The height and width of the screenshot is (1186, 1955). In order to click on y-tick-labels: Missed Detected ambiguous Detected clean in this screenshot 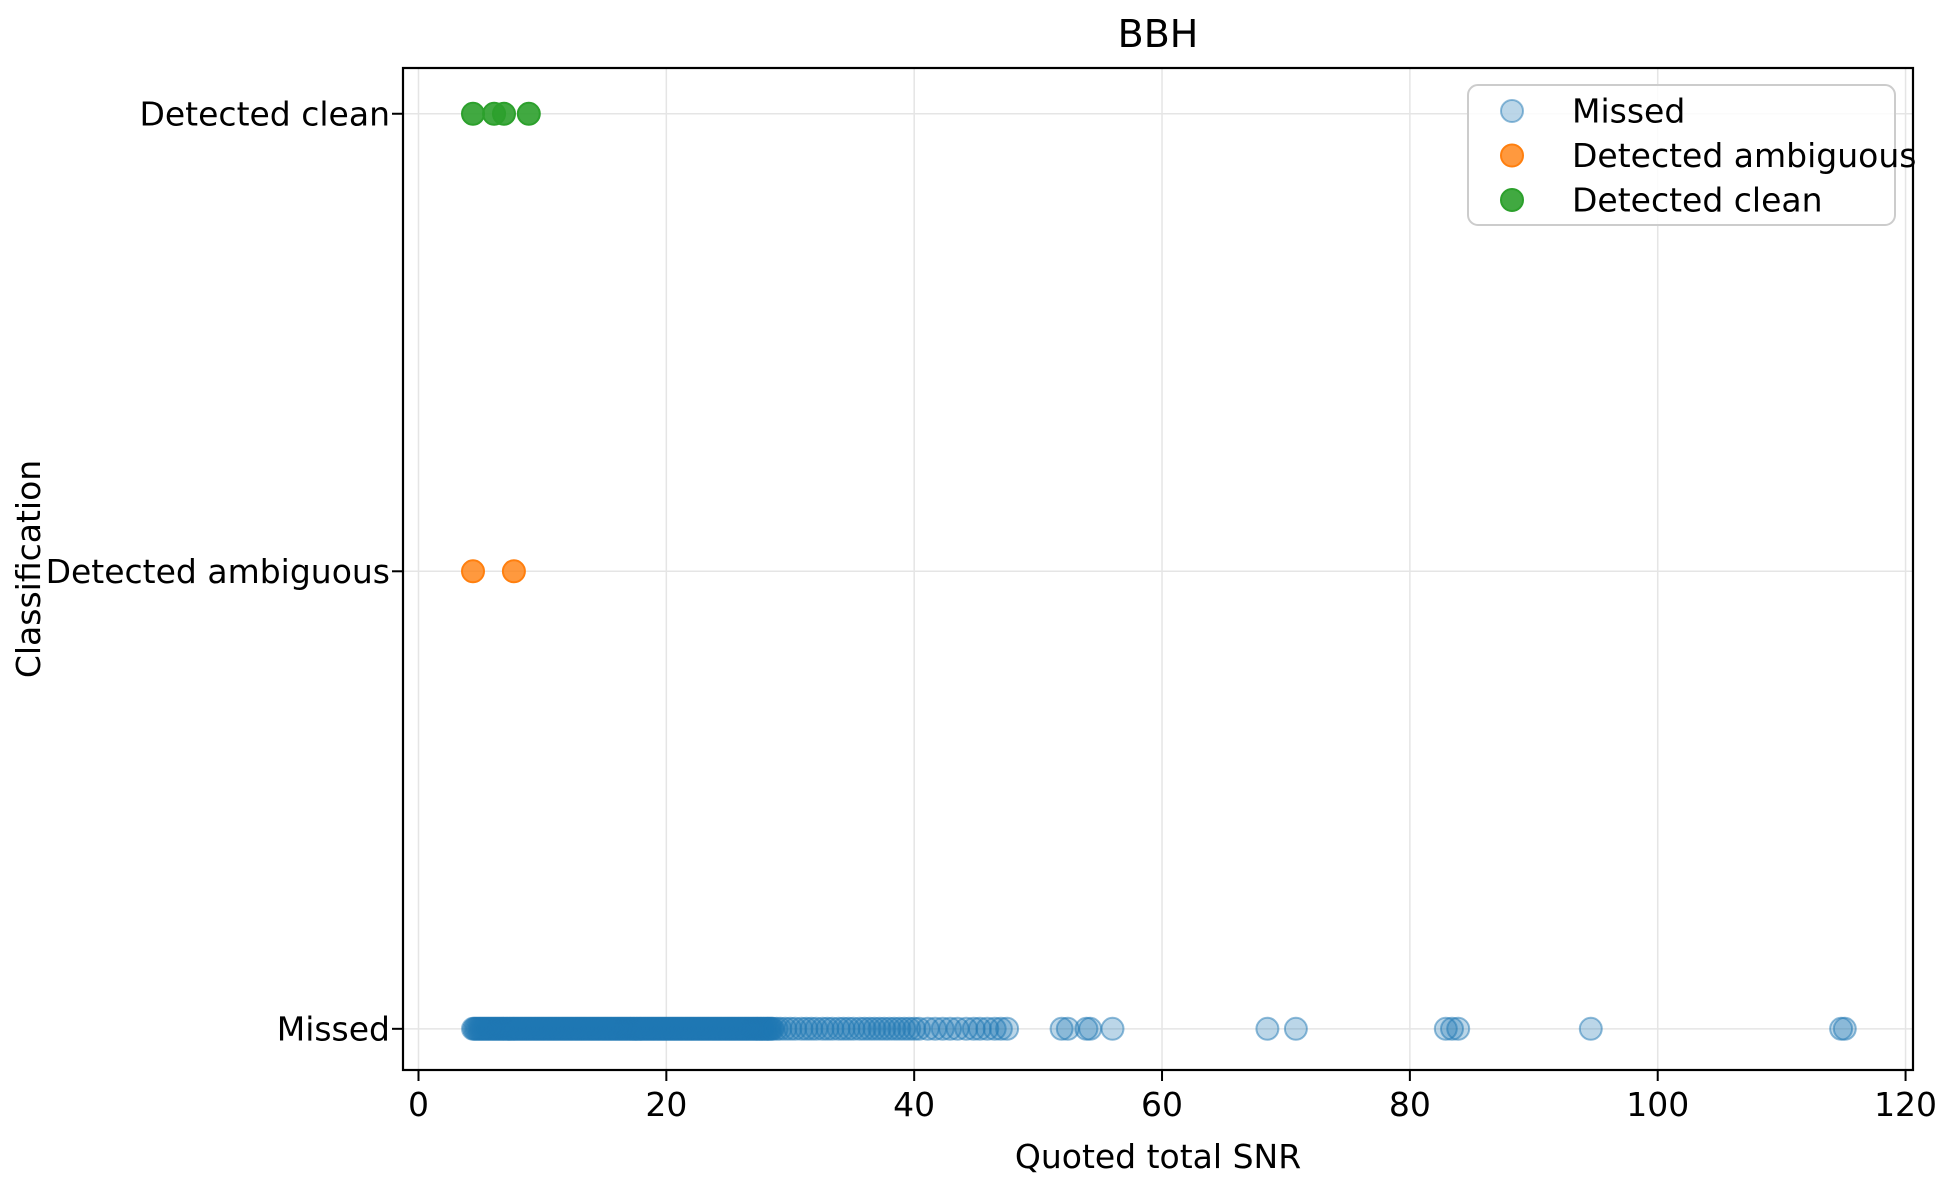, I will do `click(218, 571)`.